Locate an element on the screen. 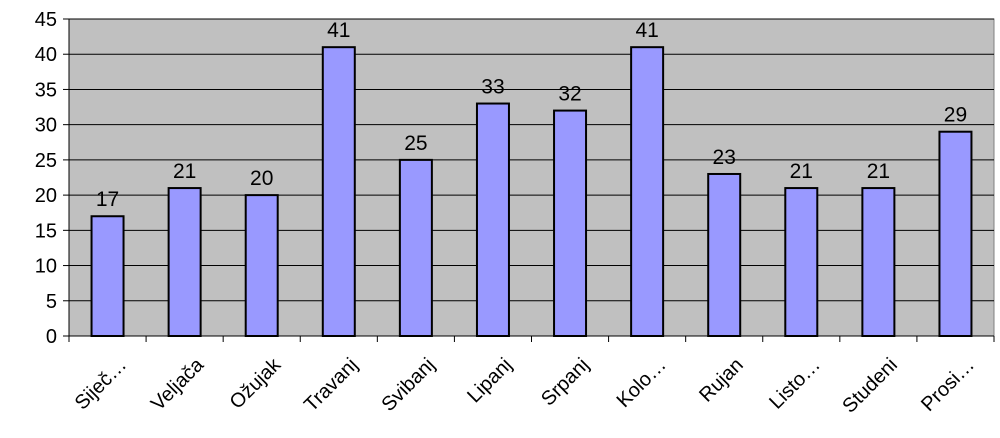 This screenshot has width=1000, height=438. x-category-label: Veljača is located at coordinates (178, 384).